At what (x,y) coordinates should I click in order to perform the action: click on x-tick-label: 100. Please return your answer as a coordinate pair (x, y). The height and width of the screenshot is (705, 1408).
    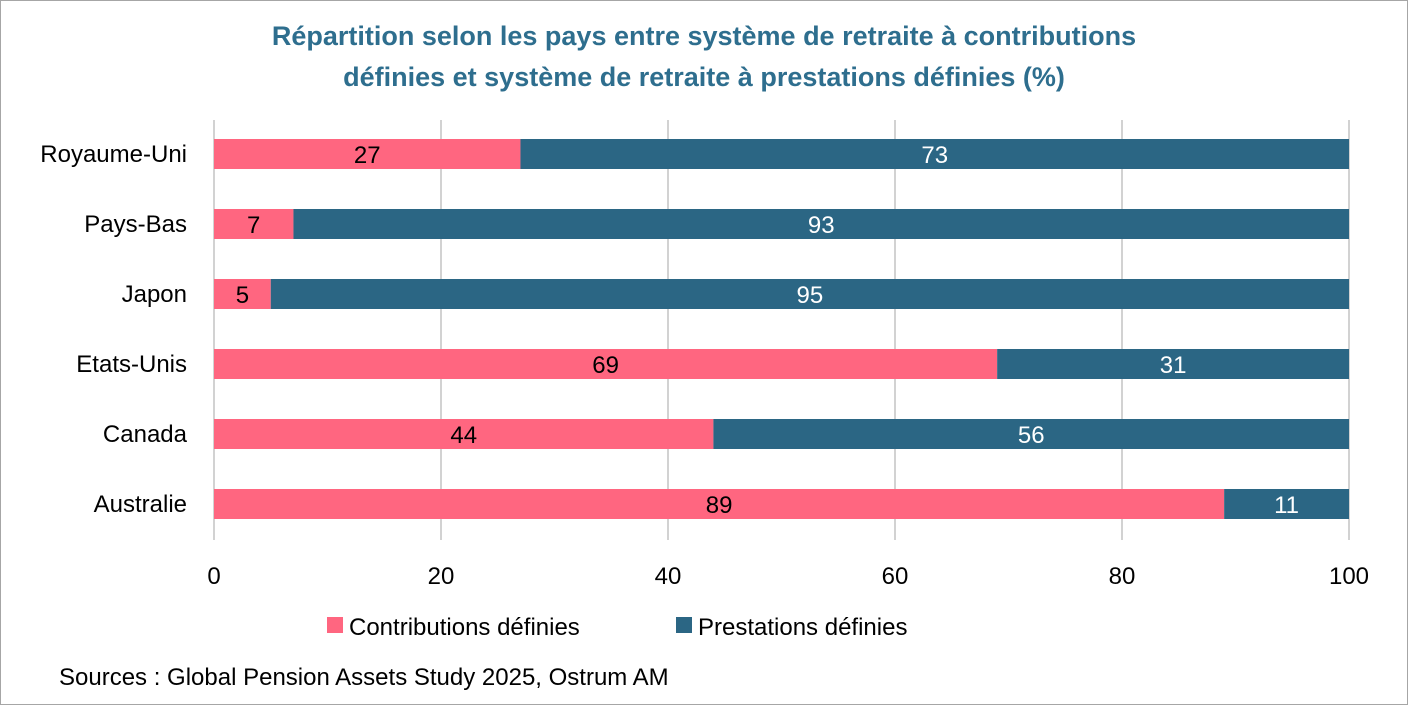
    Looking at the image, I should click on (1349, 576).